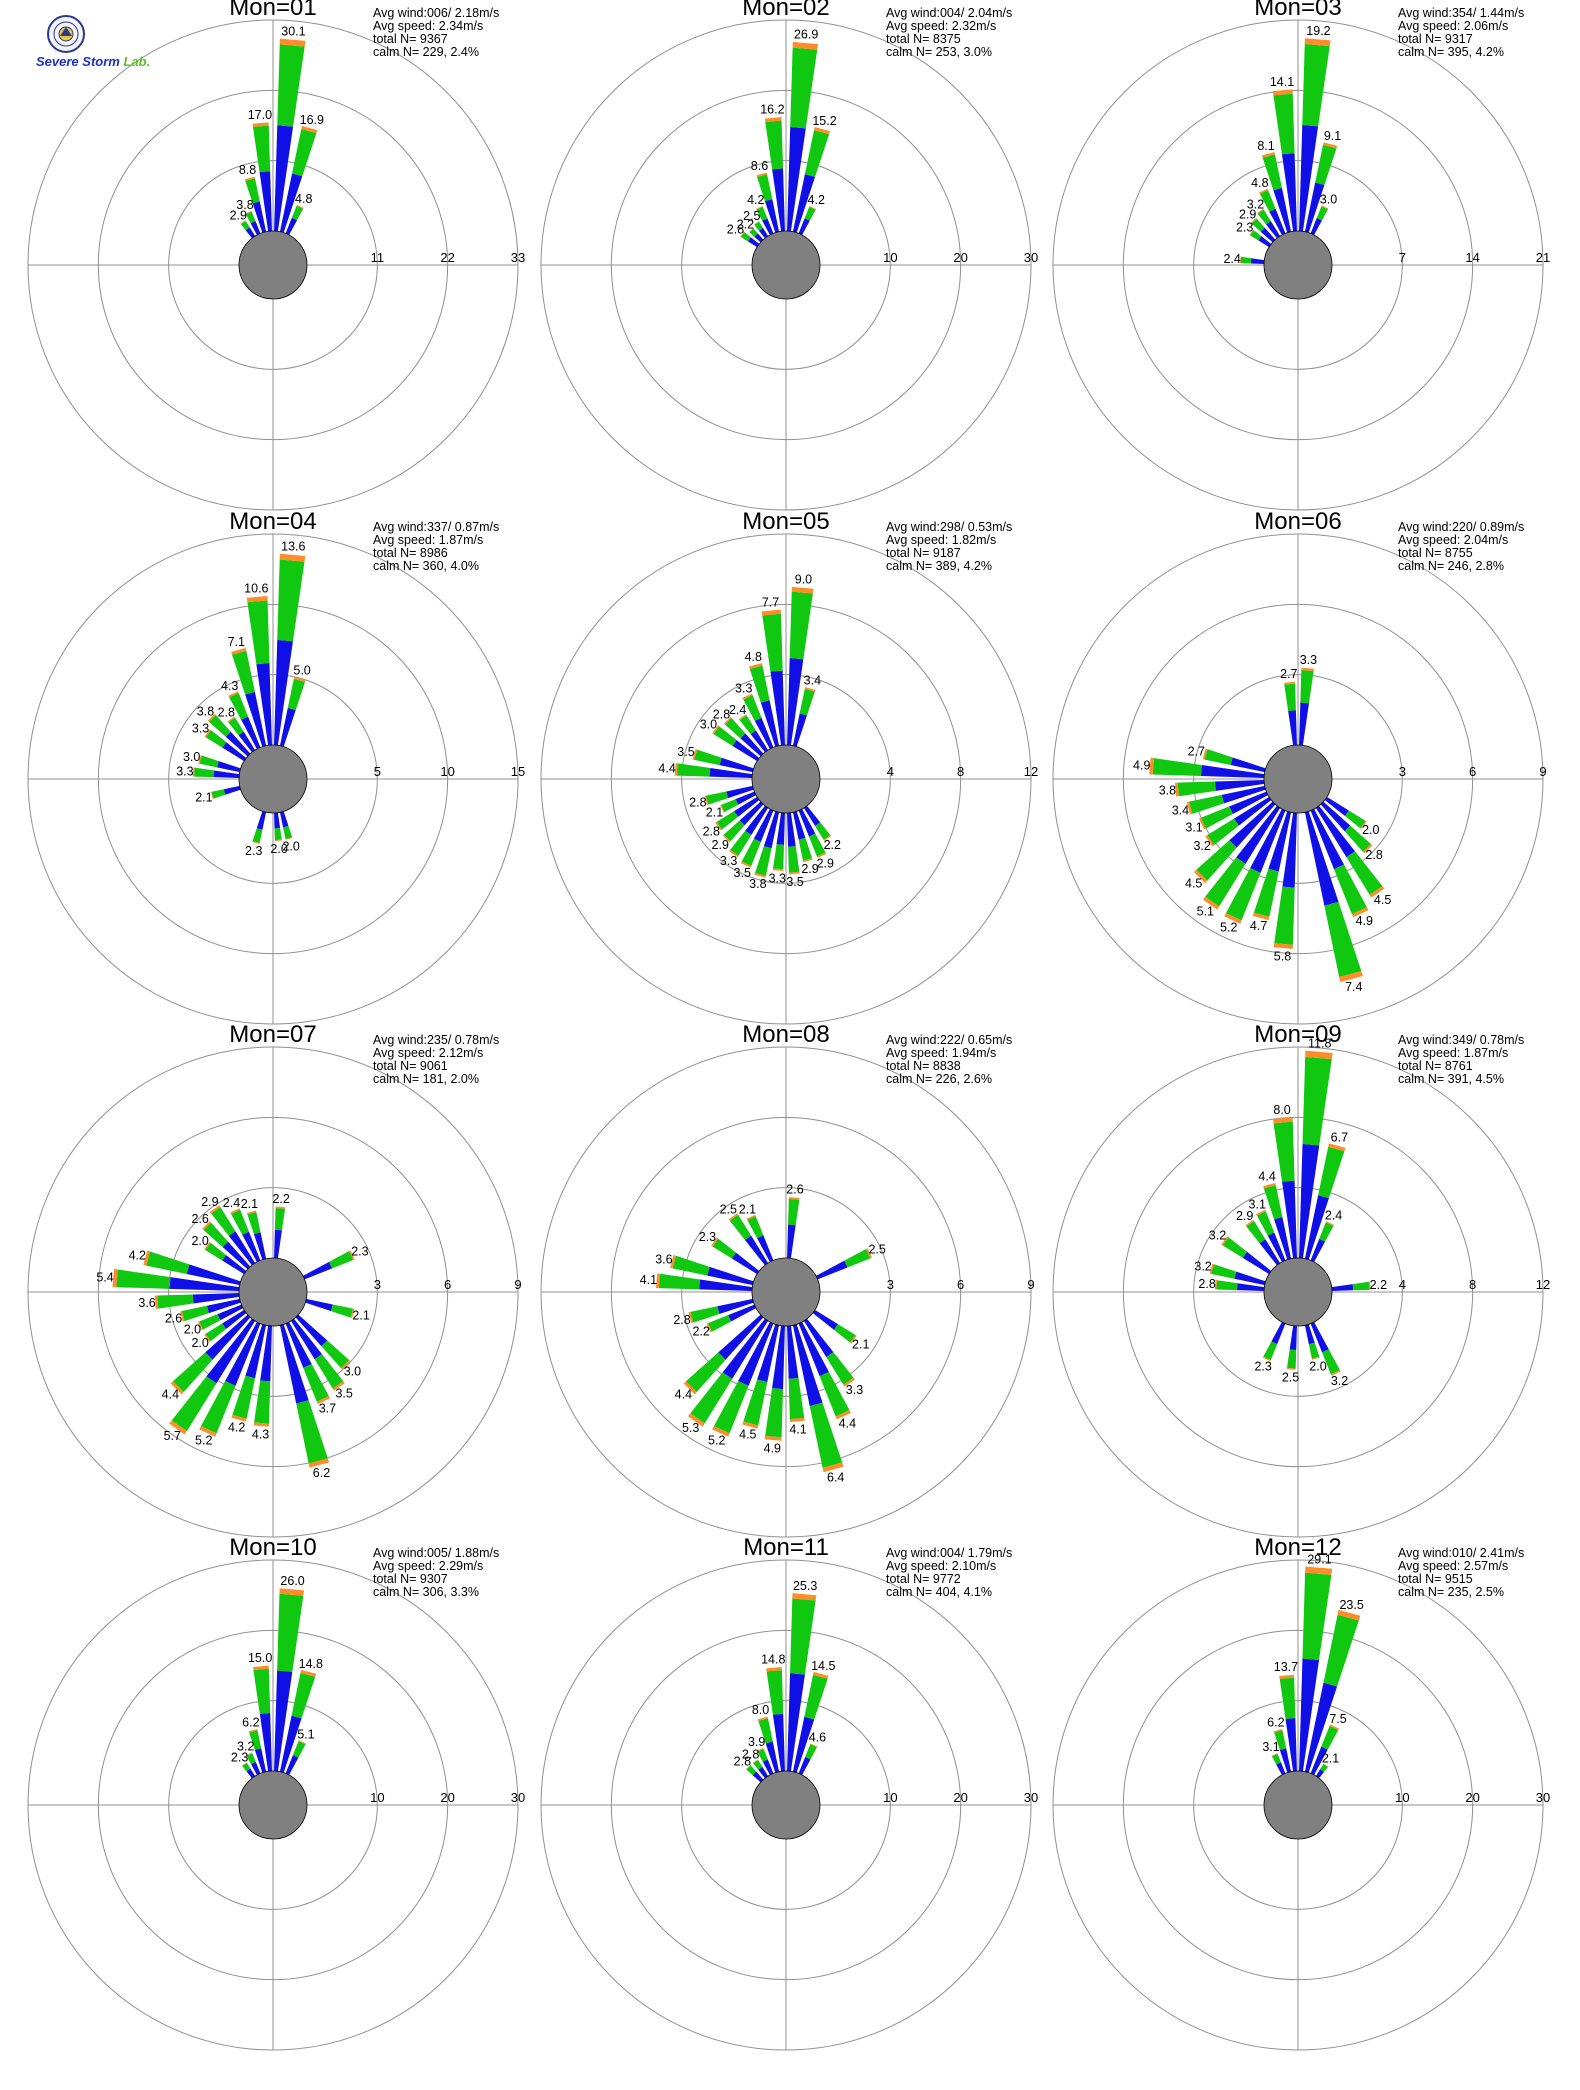 The width and height of the screenshot is (1580, 2090). Describe the element at coordinates (1297, 1034) in the screenshot. I see `panel-title: Mon=09` at that location.